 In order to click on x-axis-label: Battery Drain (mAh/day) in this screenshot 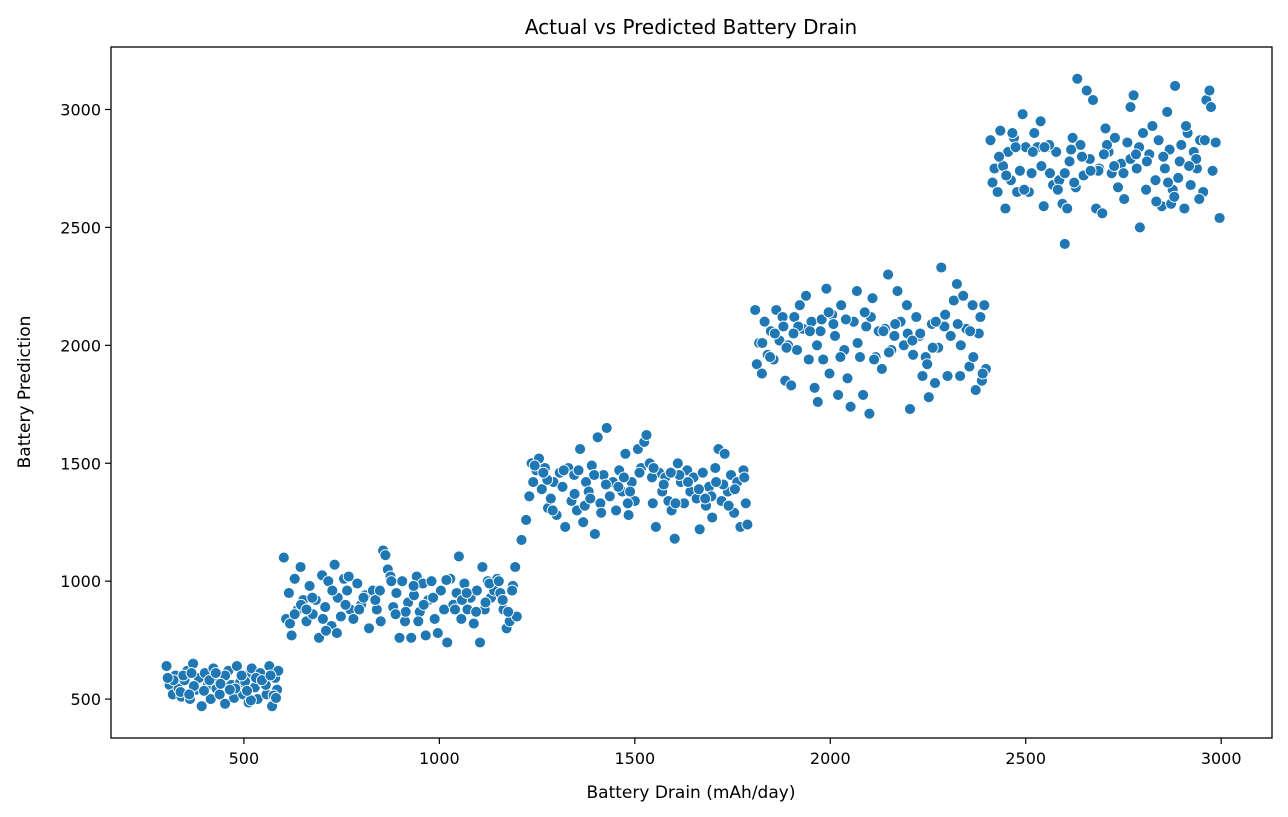, I will do `click(691, 793)`.